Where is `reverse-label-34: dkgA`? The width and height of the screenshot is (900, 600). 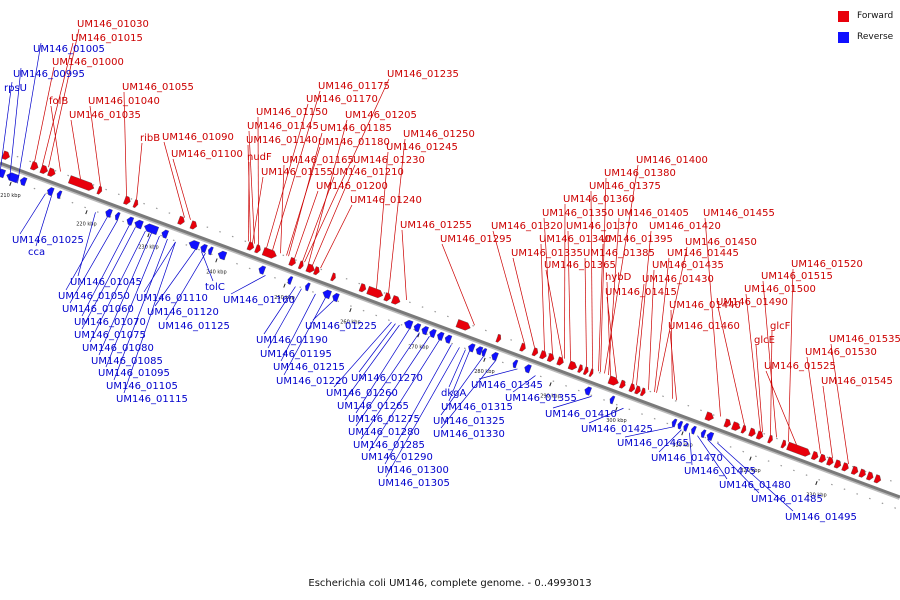 reverse-label-34: dkgA is located at coordinates (453, 393).